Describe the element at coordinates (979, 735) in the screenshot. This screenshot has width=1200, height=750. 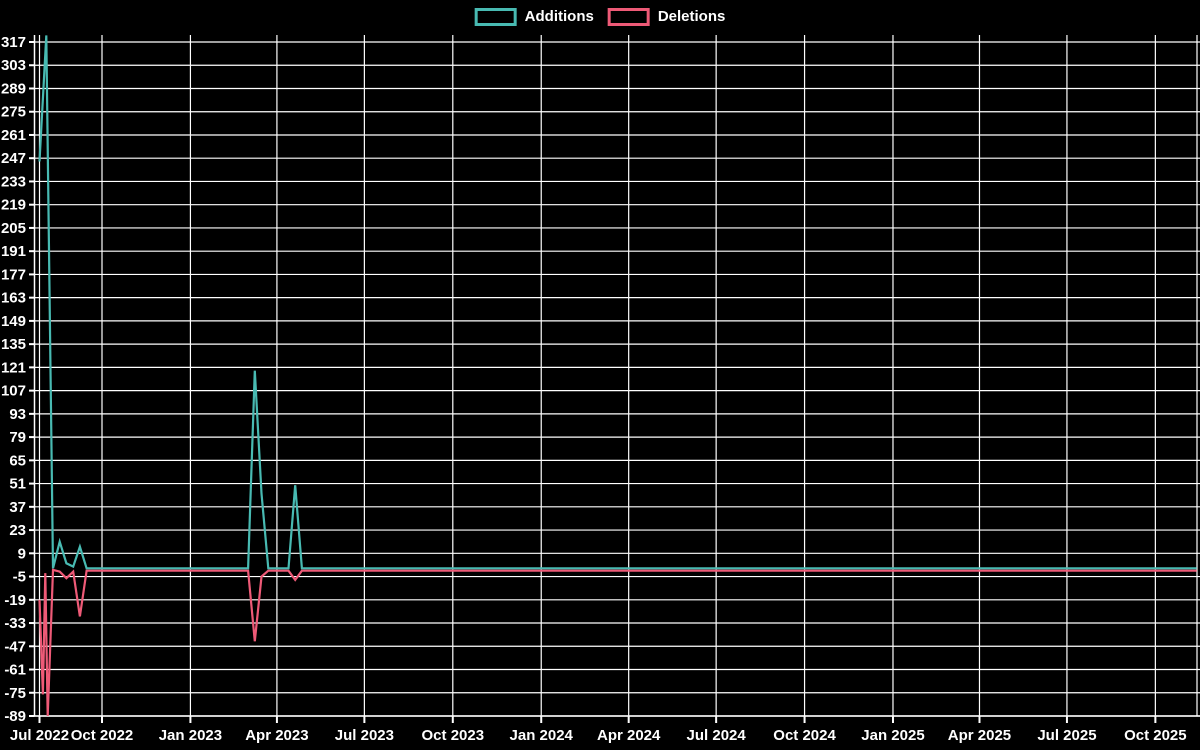
I see `x-tick-label: Apr 2025` at that location.